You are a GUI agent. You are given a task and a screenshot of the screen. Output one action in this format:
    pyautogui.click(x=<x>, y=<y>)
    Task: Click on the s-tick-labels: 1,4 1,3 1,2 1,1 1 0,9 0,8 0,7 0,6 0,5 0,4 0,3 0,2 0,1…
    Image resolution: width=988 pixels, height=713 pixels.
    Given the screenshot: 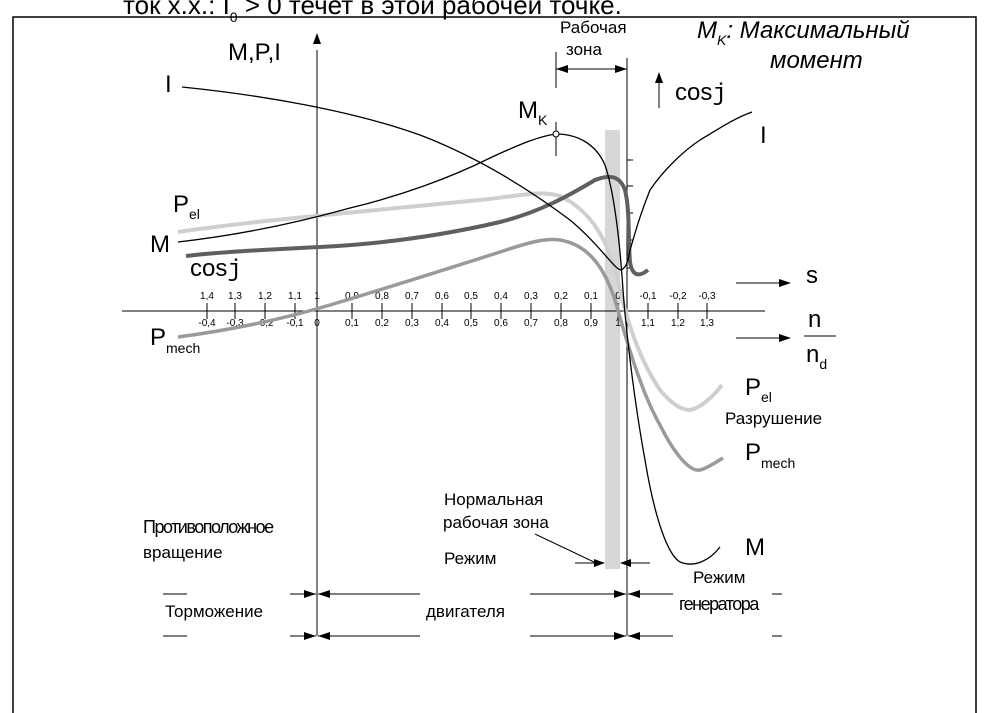 What is the action you would take?
    pyautogui.click(x=458, y=296)
    